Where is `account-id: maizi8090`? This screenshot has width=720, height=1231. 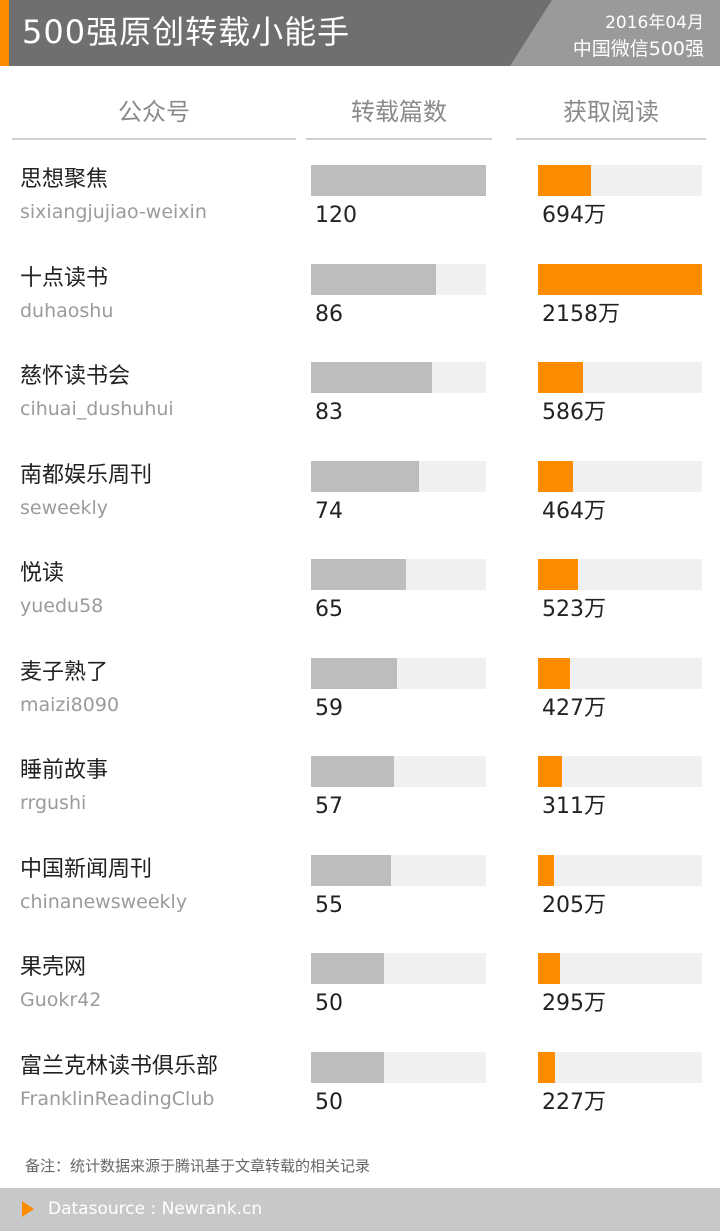 account-id: maizi8090 is located at coordinates (70, 705).